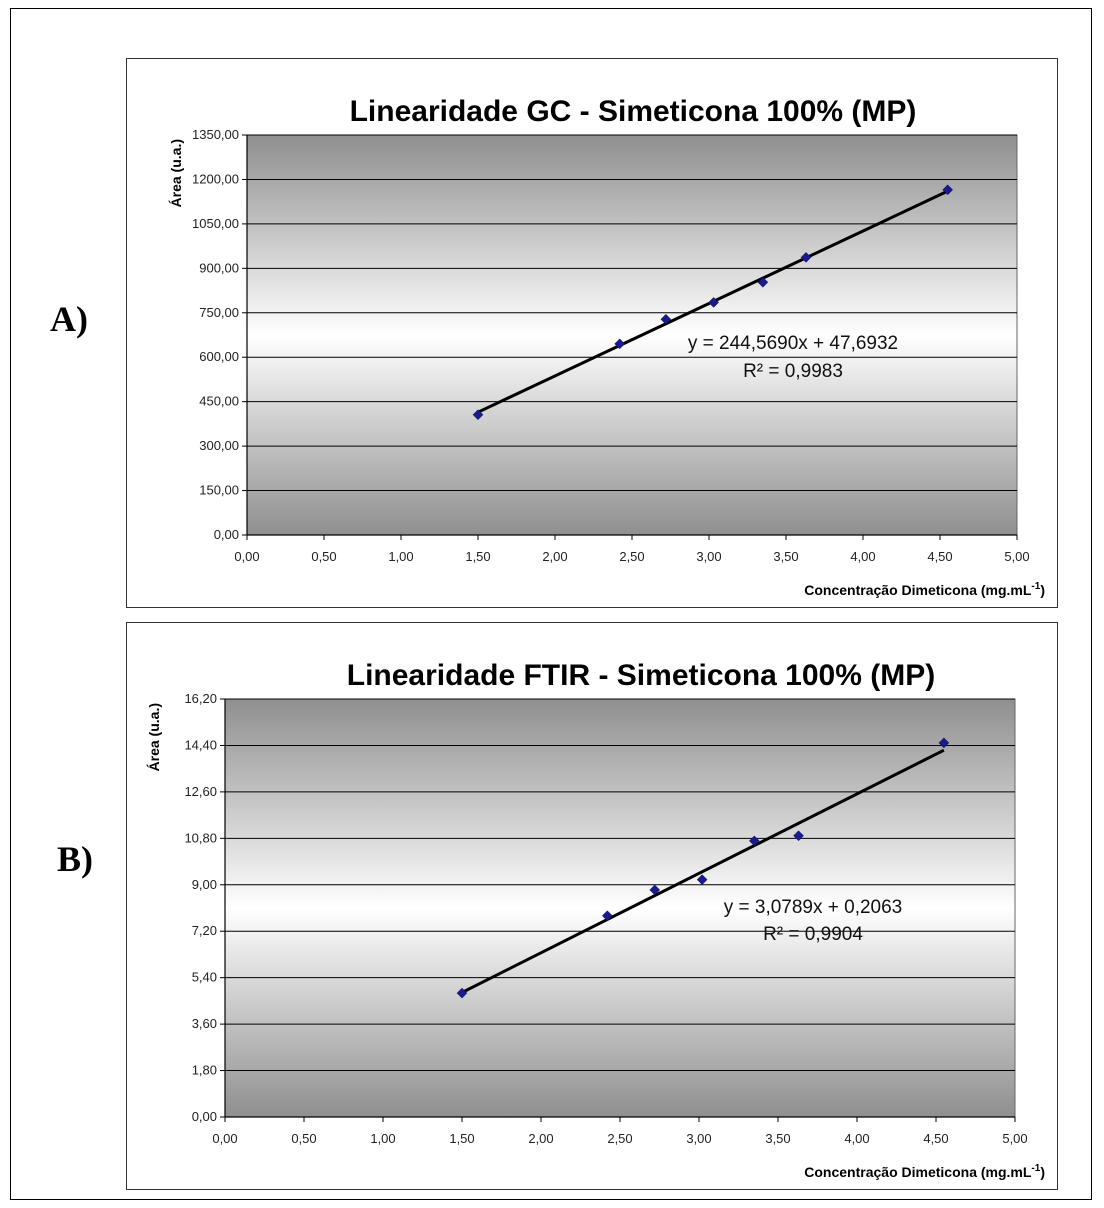  Describe the element at coordinates (219, 312) in the screenshot. I see `y-tick-label: 750,00` at that location.